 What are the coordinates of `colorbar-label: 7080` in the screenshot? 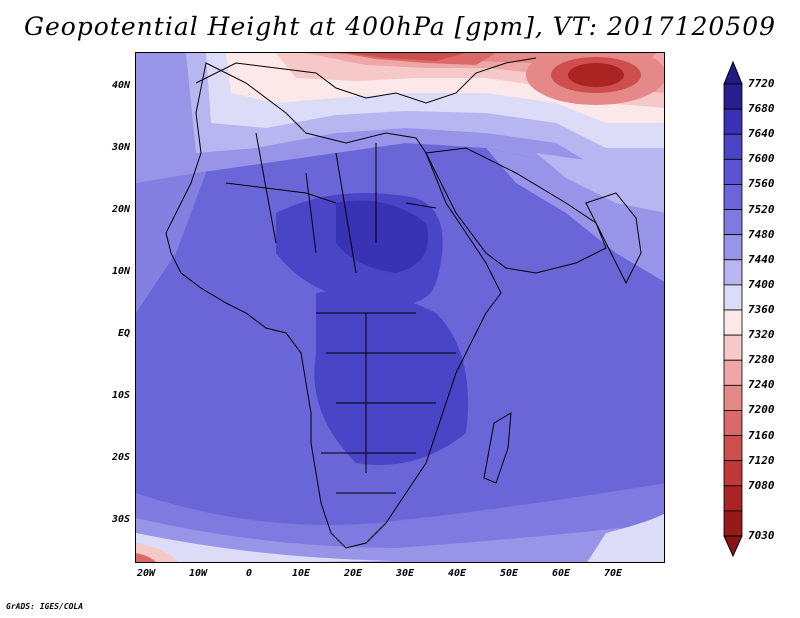 It's located at (761, 485).